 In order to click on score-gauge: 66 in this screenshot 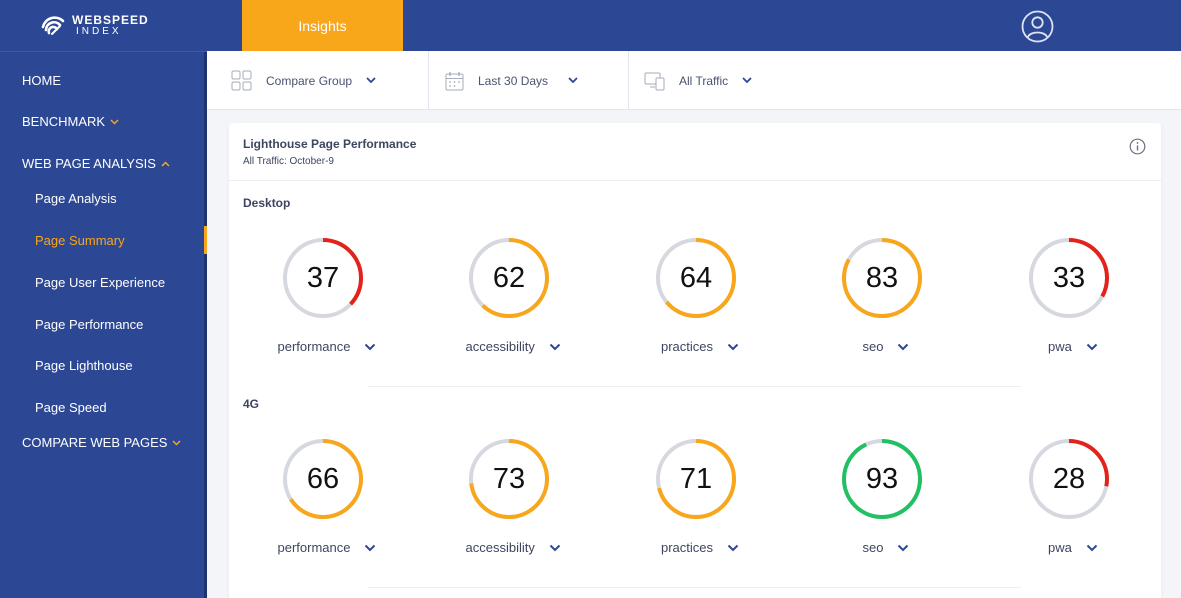, I will do `click(323, 479)`.